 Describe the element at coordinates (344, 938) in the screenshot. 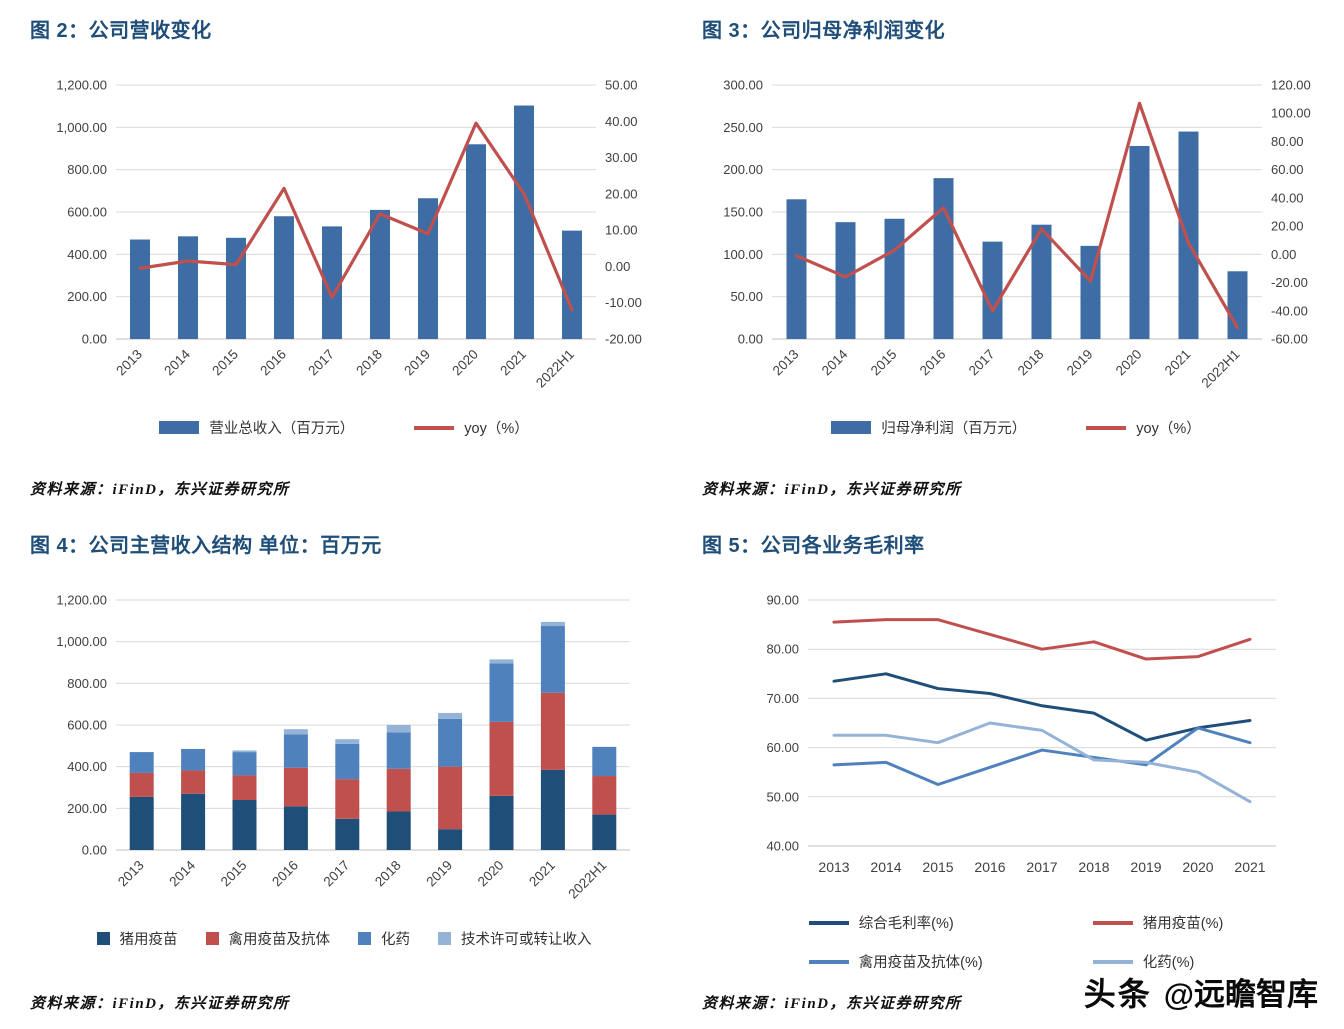

I see `revenue-structure-legend: 猪用疫苗 禽用疫苗及抗体 化药 技术许可或转让收入` at that location.